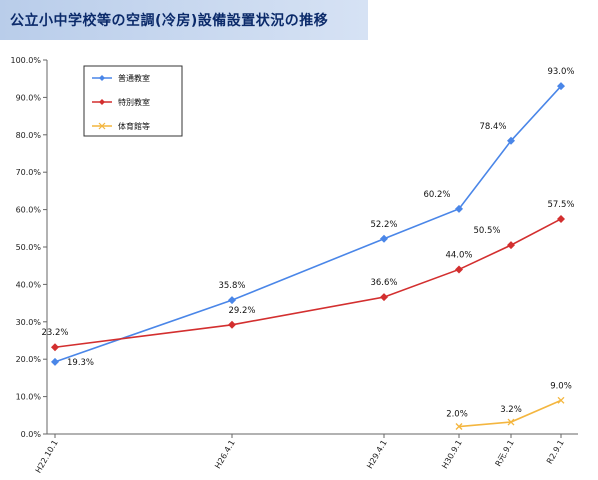 The image size is (598, 480). I want to click on x-tick-label: R元.9.1, so click(505, 453).